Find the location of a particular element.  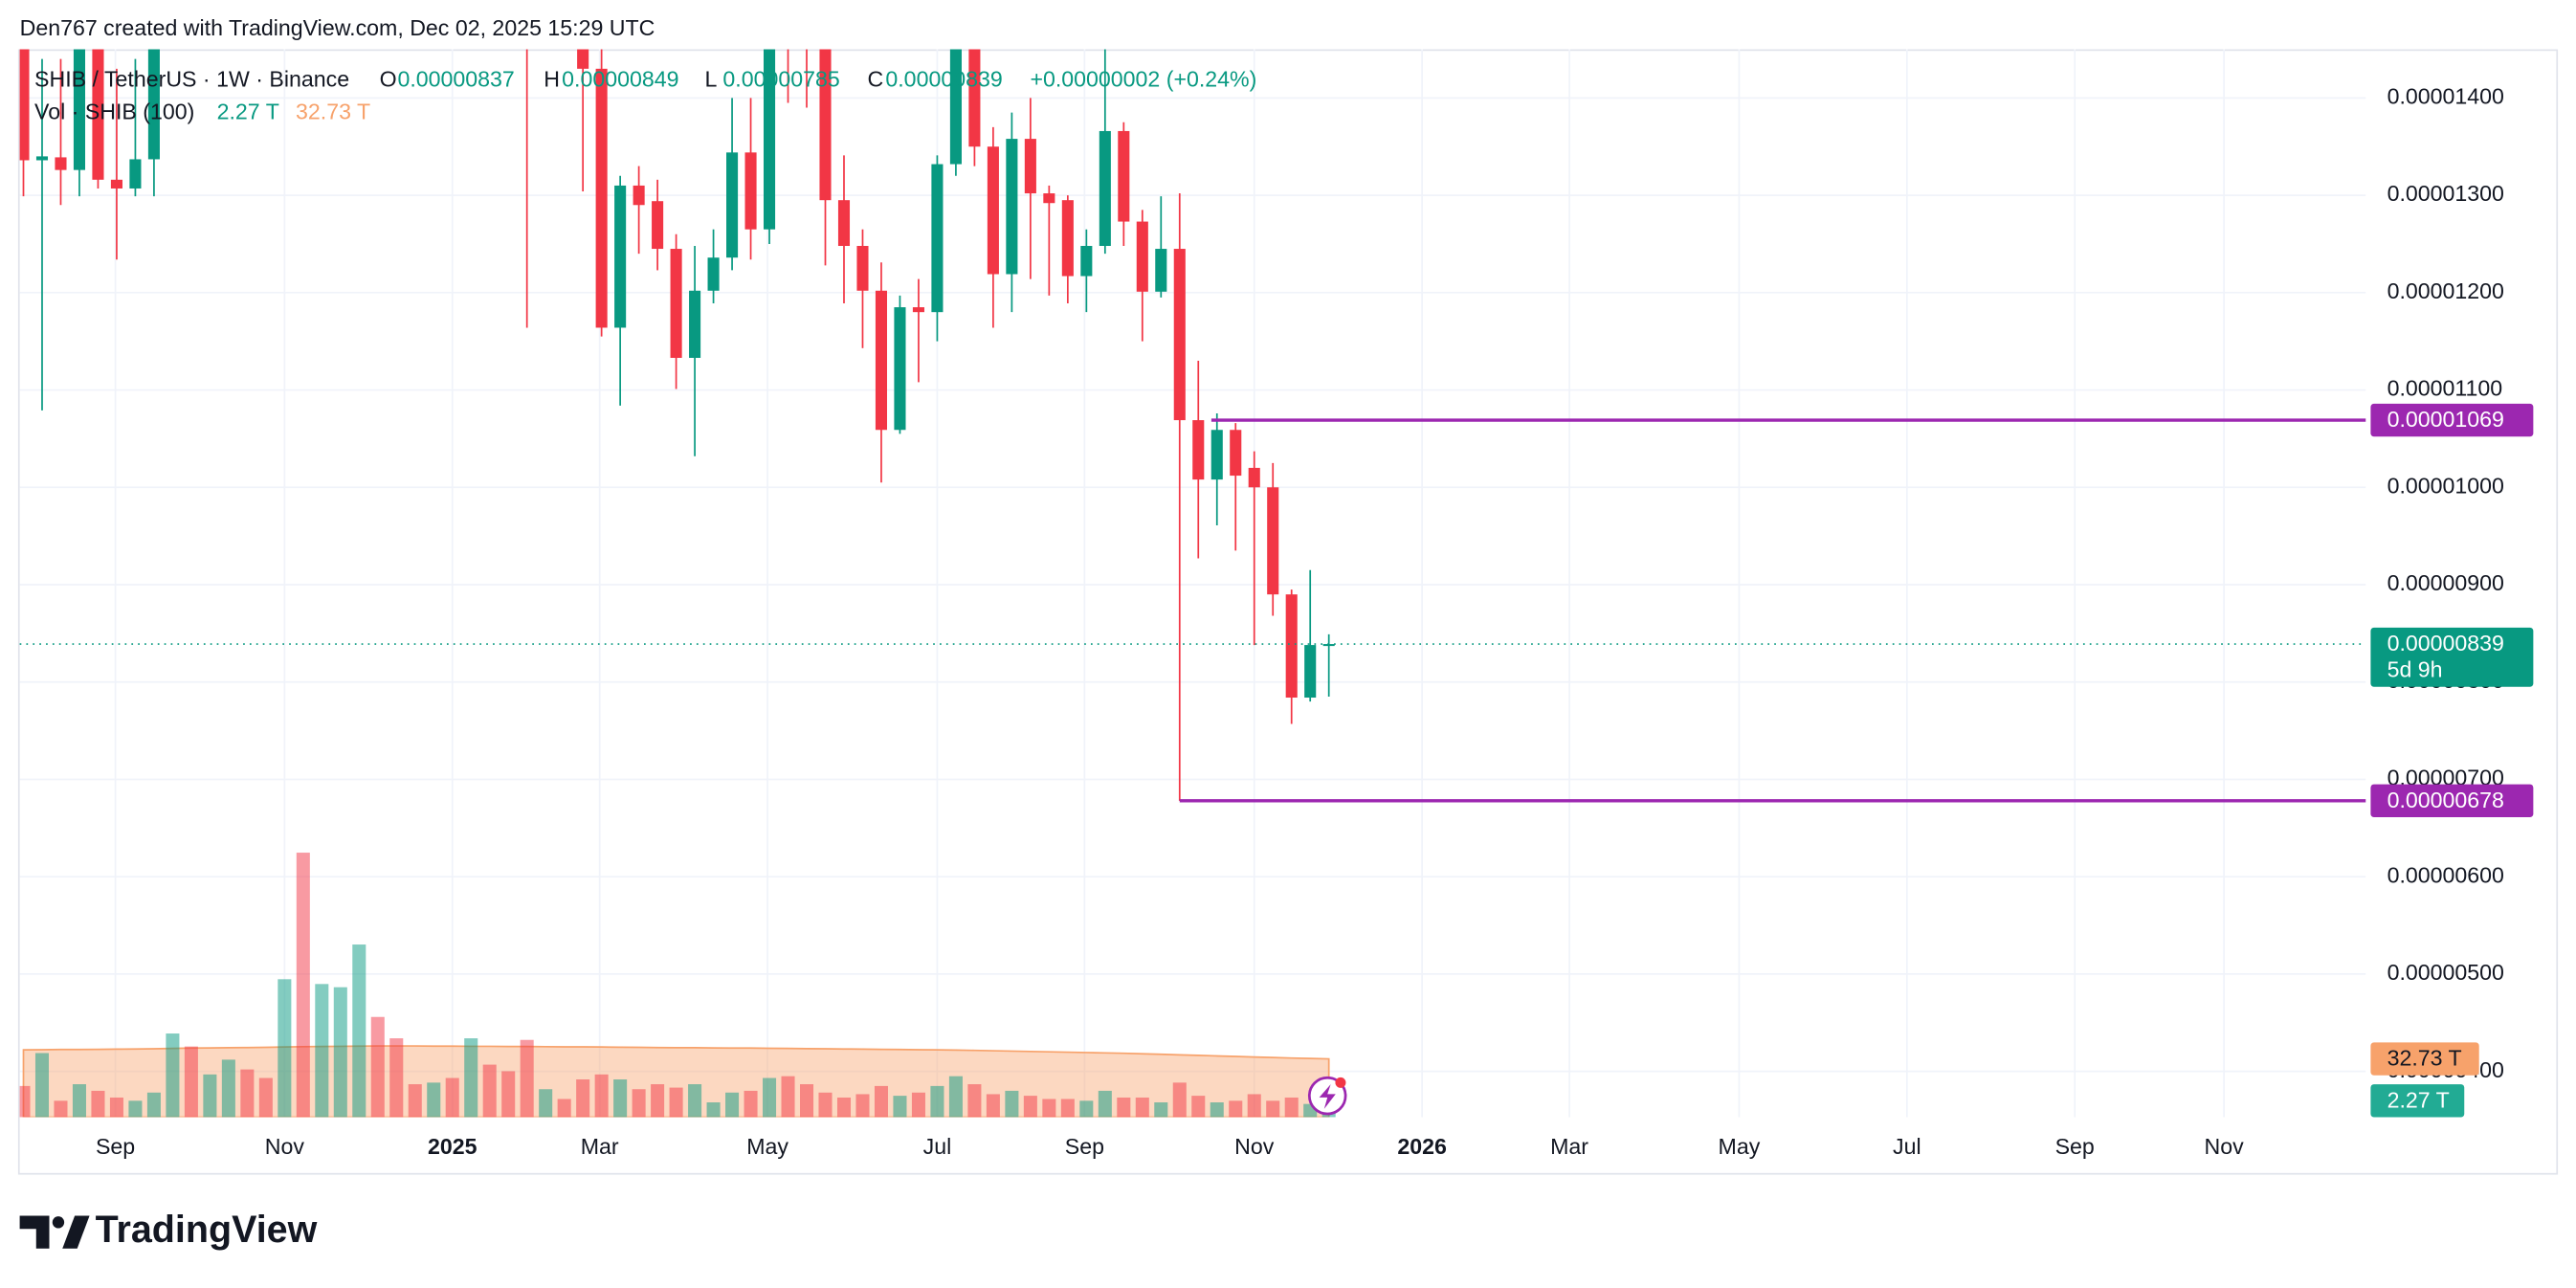

legend-letter: C is located at coordinates (875, 78).